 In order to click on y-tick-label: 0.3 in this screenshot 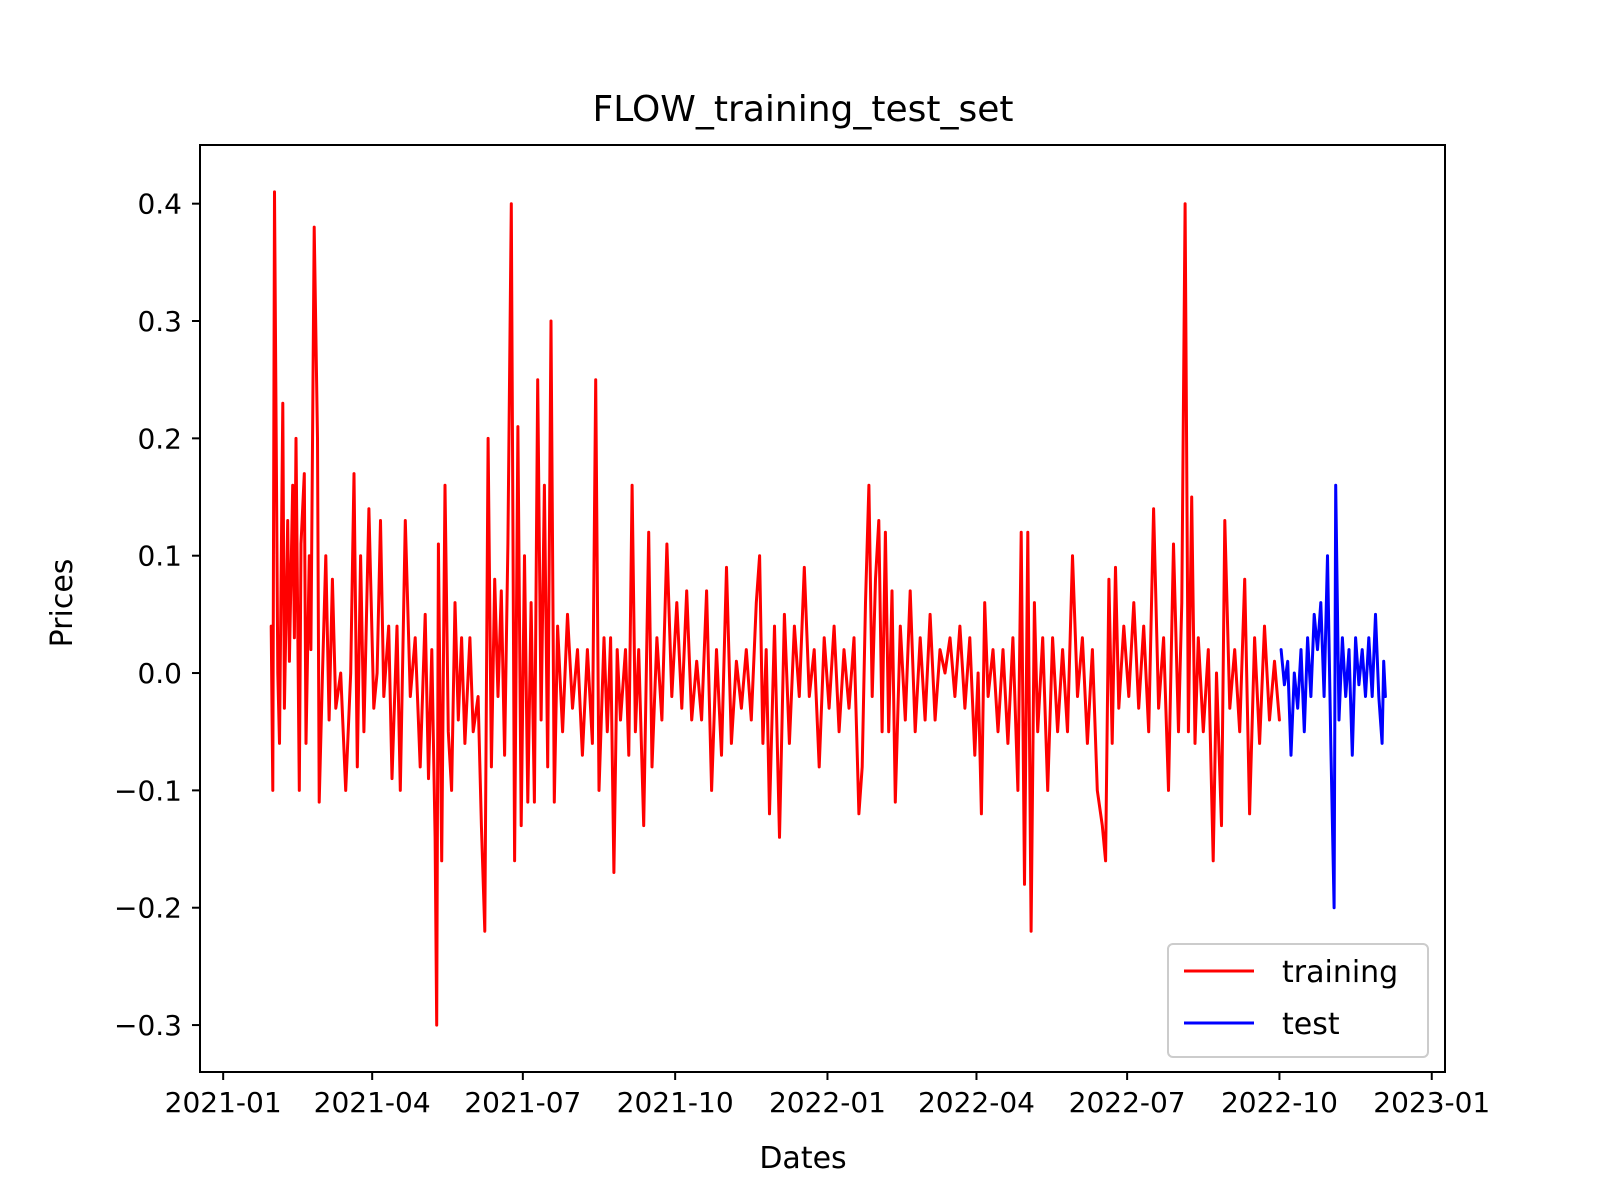, I will do `click(159, 321)`.